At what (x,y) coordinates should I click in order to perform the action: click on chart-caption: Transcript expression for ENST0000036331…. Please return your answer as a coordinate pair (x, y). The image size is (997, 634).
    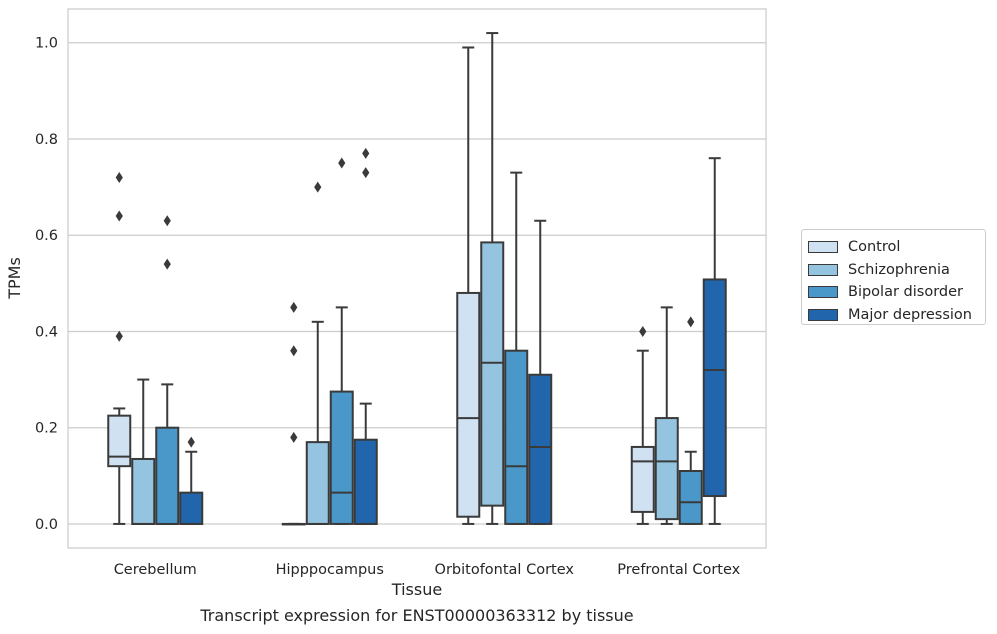
    Looking at the image, I should click on (417, 615).